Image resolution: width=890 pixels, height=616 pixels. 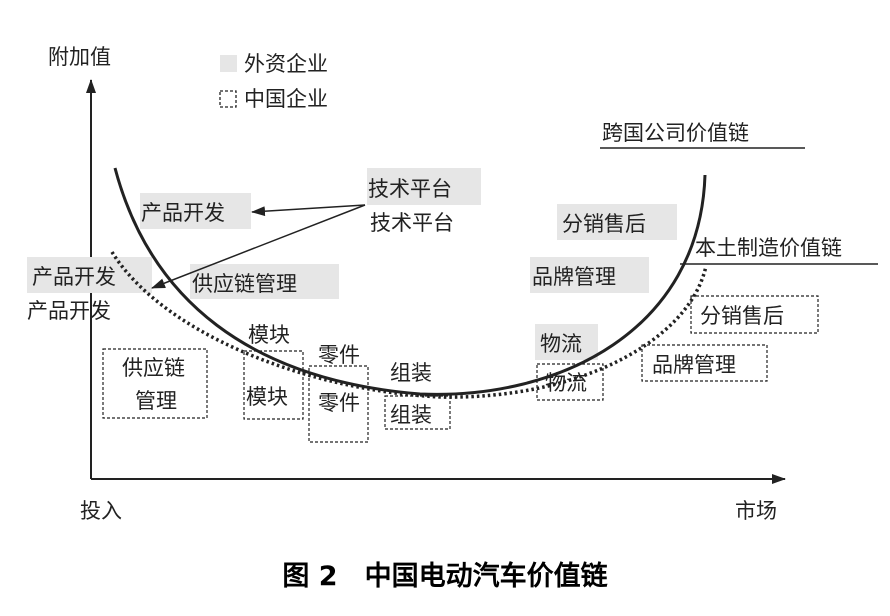 What do you see at coordinates (308, 210) in the screenshot?
I see `arrow-to-product-dev` at bounding box center [308, 210].